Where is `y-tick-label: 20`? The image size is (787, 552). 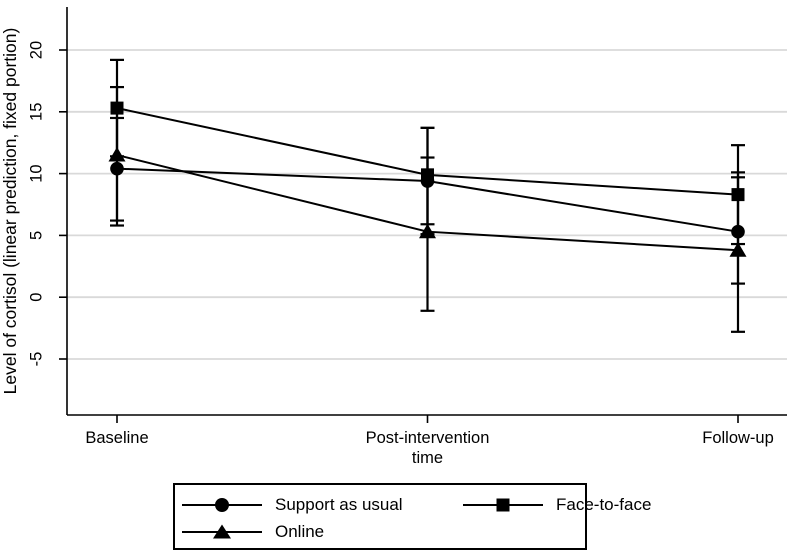
y-tick-label: 20 is located at coordinates (36, 50).